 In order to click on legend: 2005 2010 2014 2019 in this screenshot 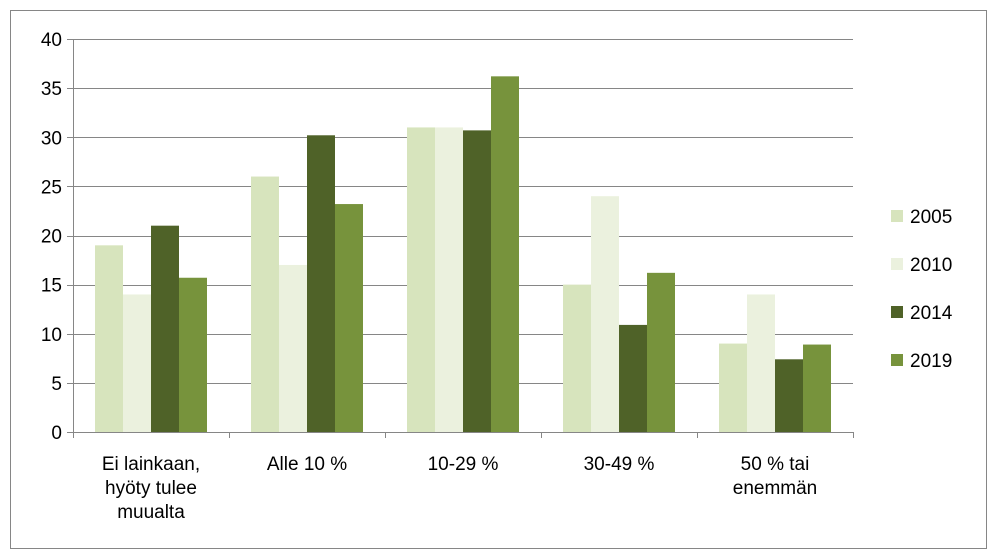, I will do `click(922, 289)`.